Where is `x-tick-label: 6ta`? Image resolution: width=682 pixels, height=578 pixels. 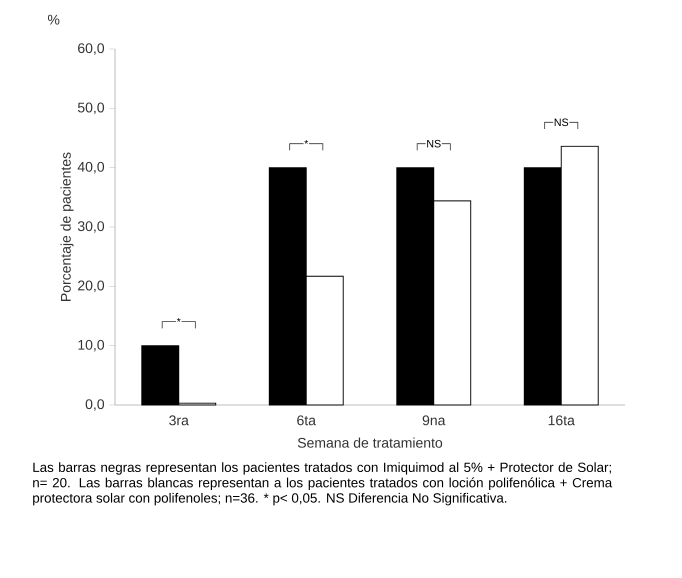
x-tick-label: 6ta is located at coordinates (306, 420).